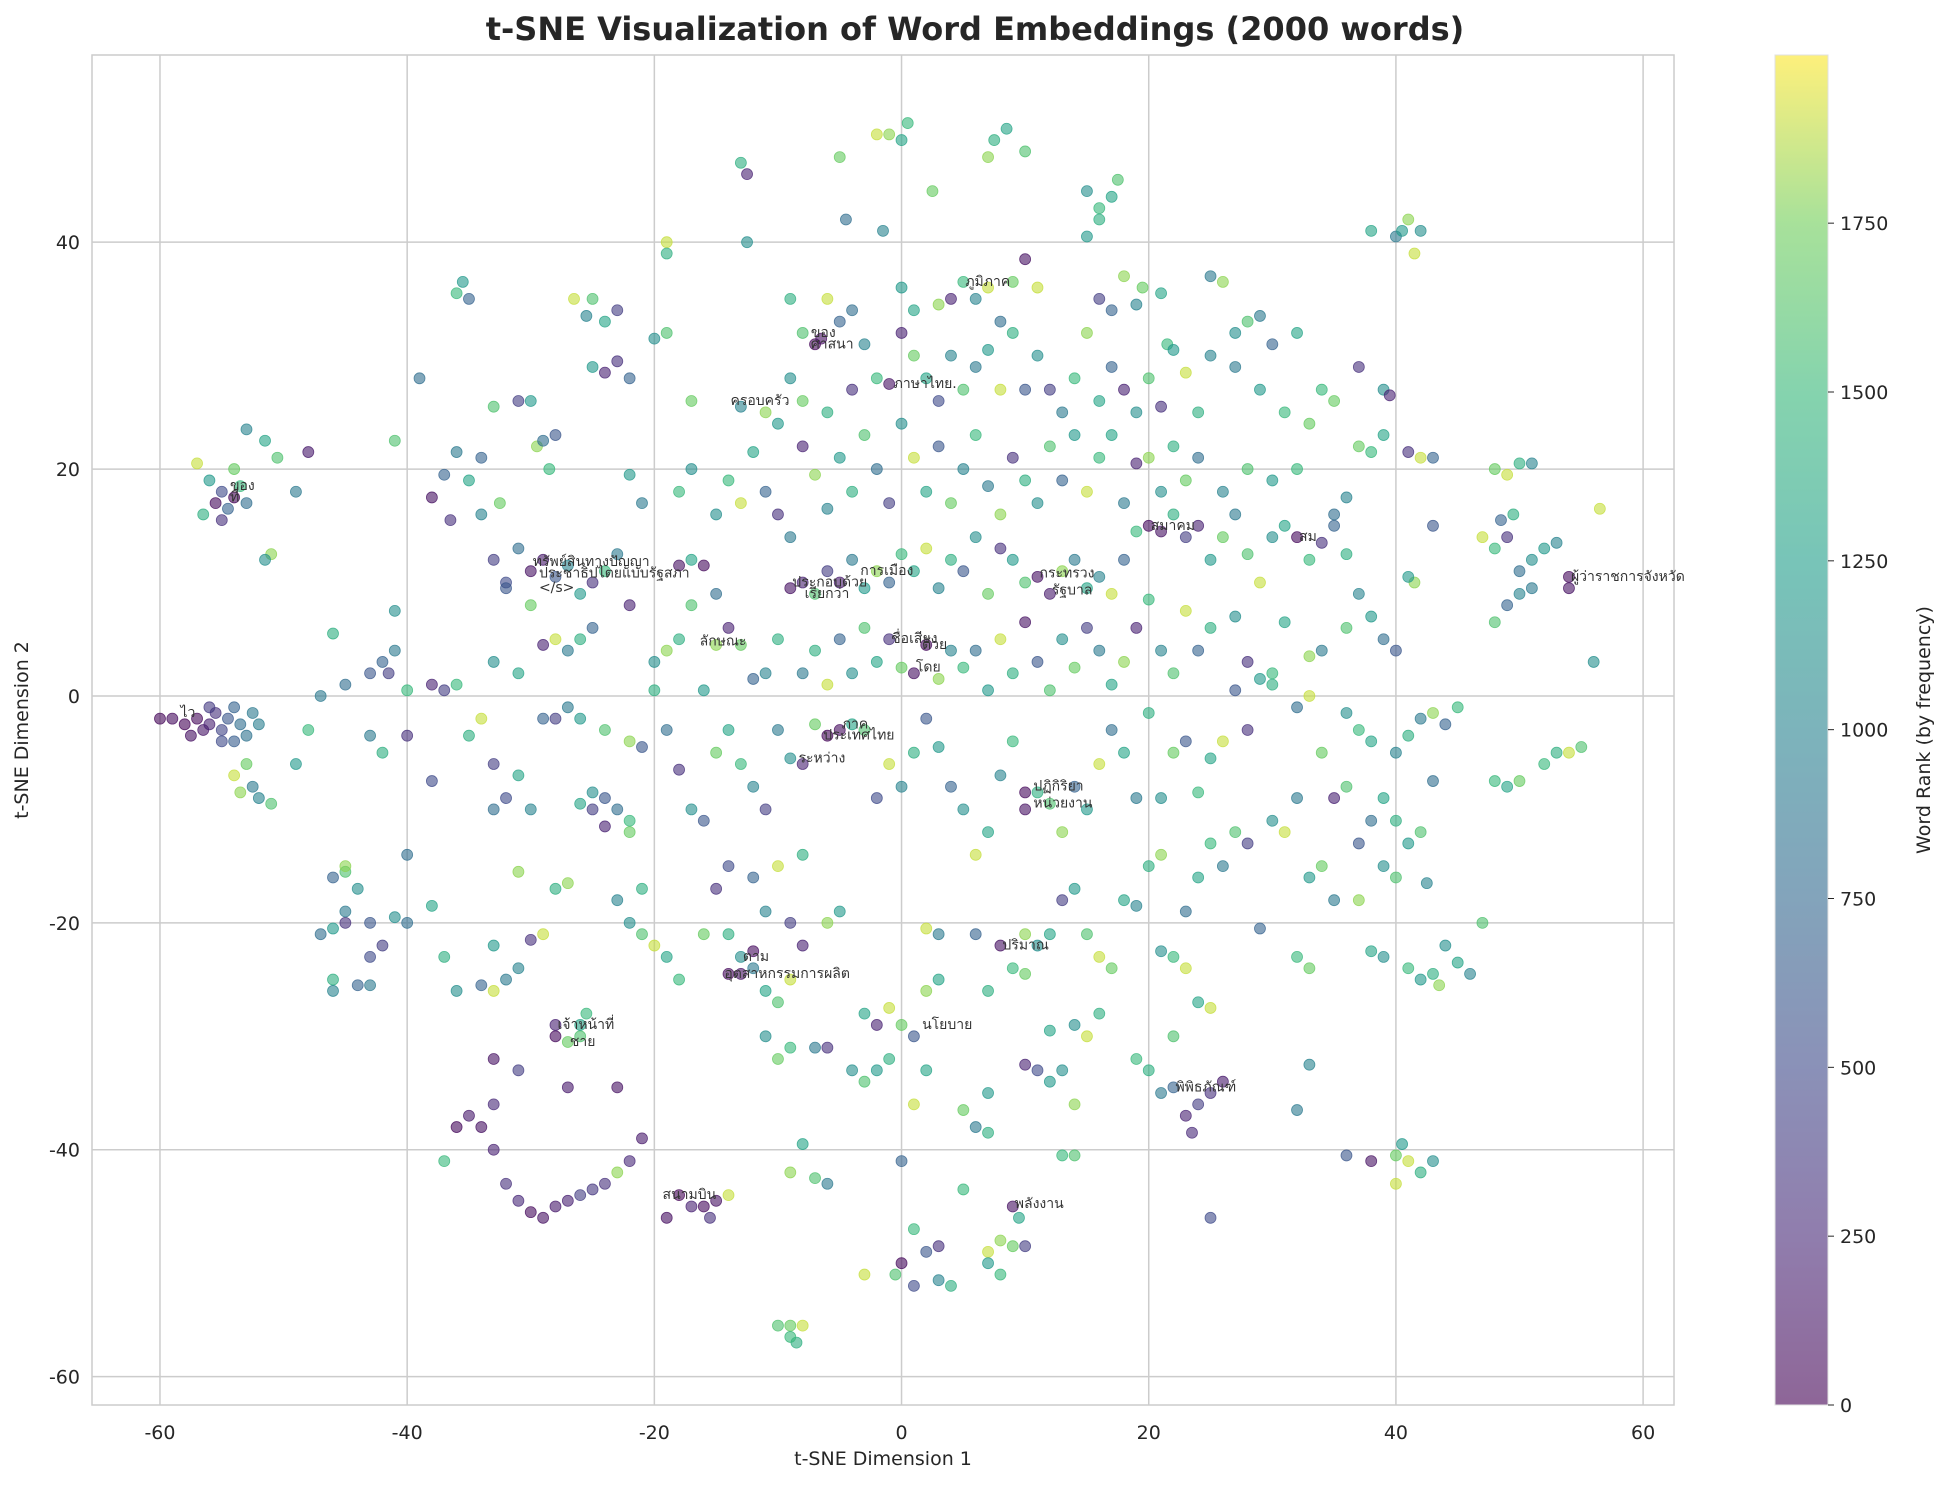  Describe the element at coordinates (1924, 730) in the screenshot. I see `colorbar-label: Word Rank (by frequency)` at that location.